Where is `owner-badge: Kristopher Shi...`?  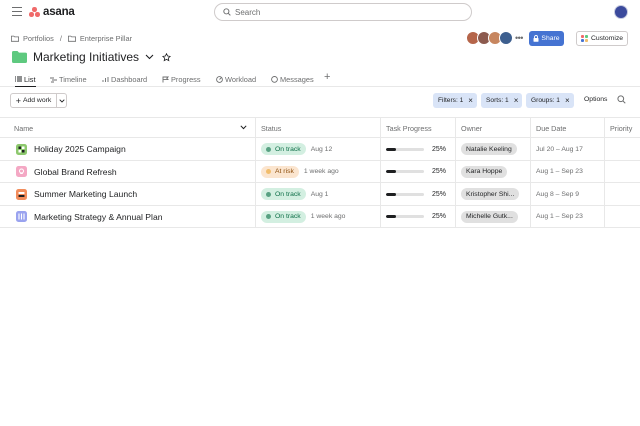 owner-badge: Kristopher Shi... is located at coordinates (490, 194).